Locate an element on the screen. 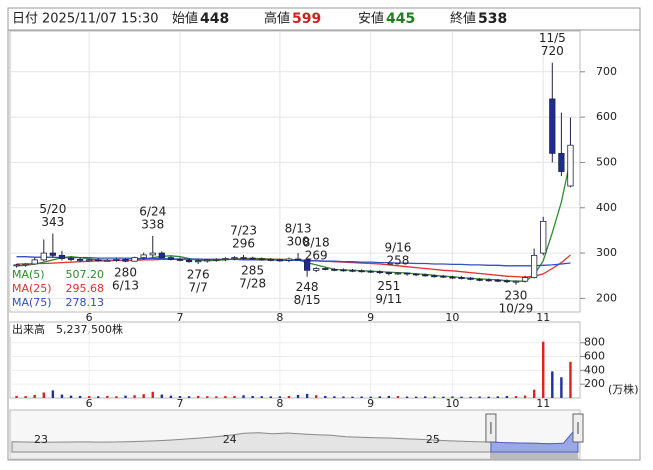  volume-panel is located at coordinates (295, 360).